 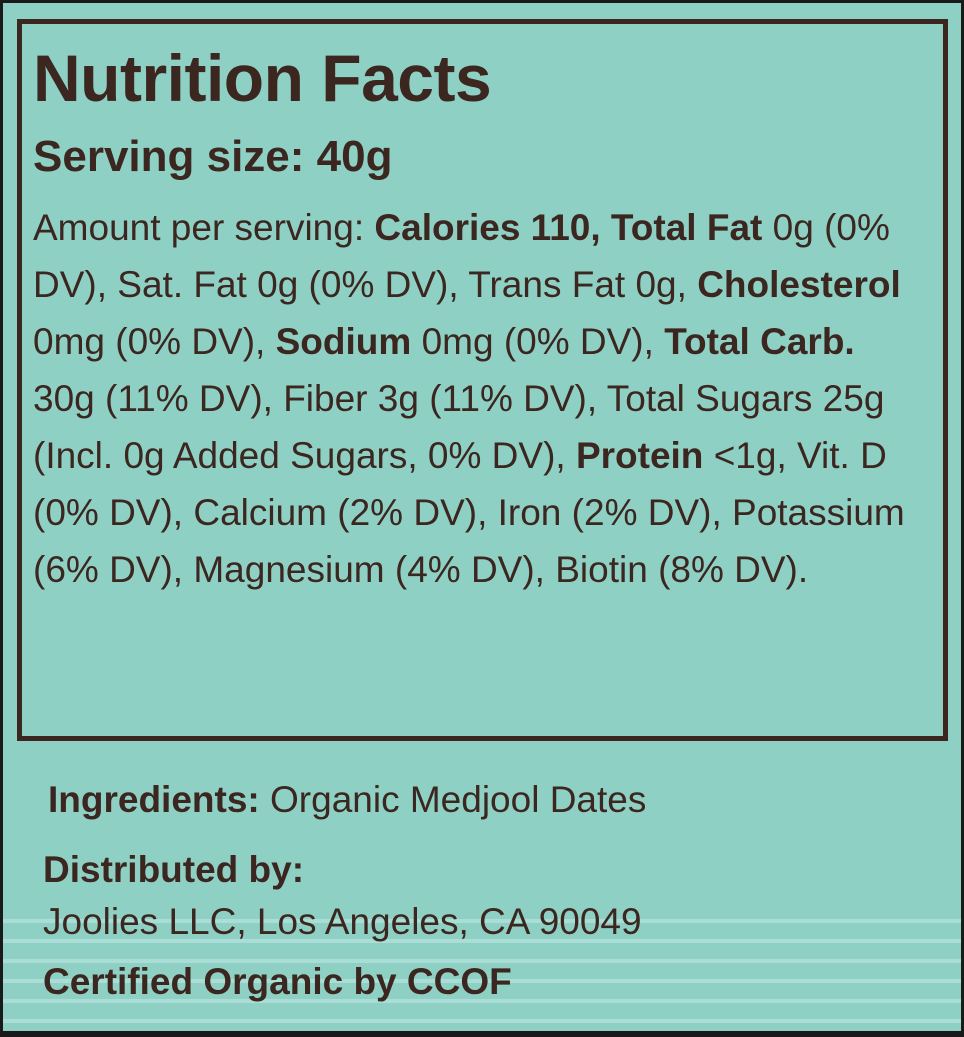 I want to click on nutrition-facts-title: Nutrition Facts, so click(x=262, y=78).